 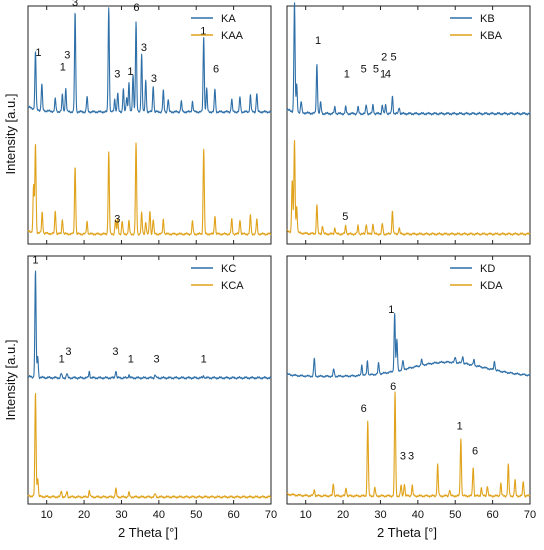 What do you see at coordinates (407, 532) in the screenshot?
I see `x-axis-label-right: 2 Theta [°]` at bounding box center [407, 532].